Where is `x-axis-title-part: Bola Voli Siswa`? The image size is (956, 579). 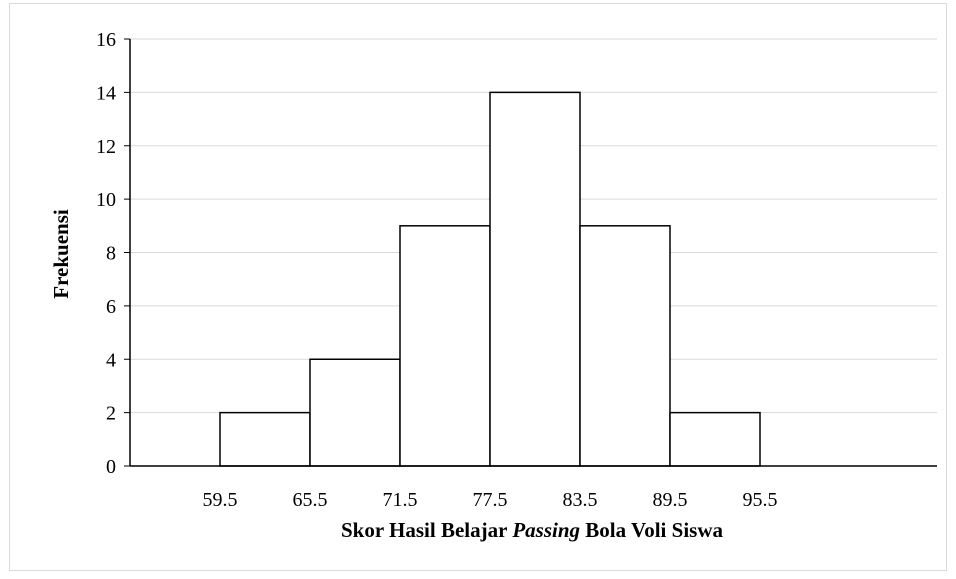
x-axis-title-part: Bola Voli Siswa is located at coordinates (651, 530).